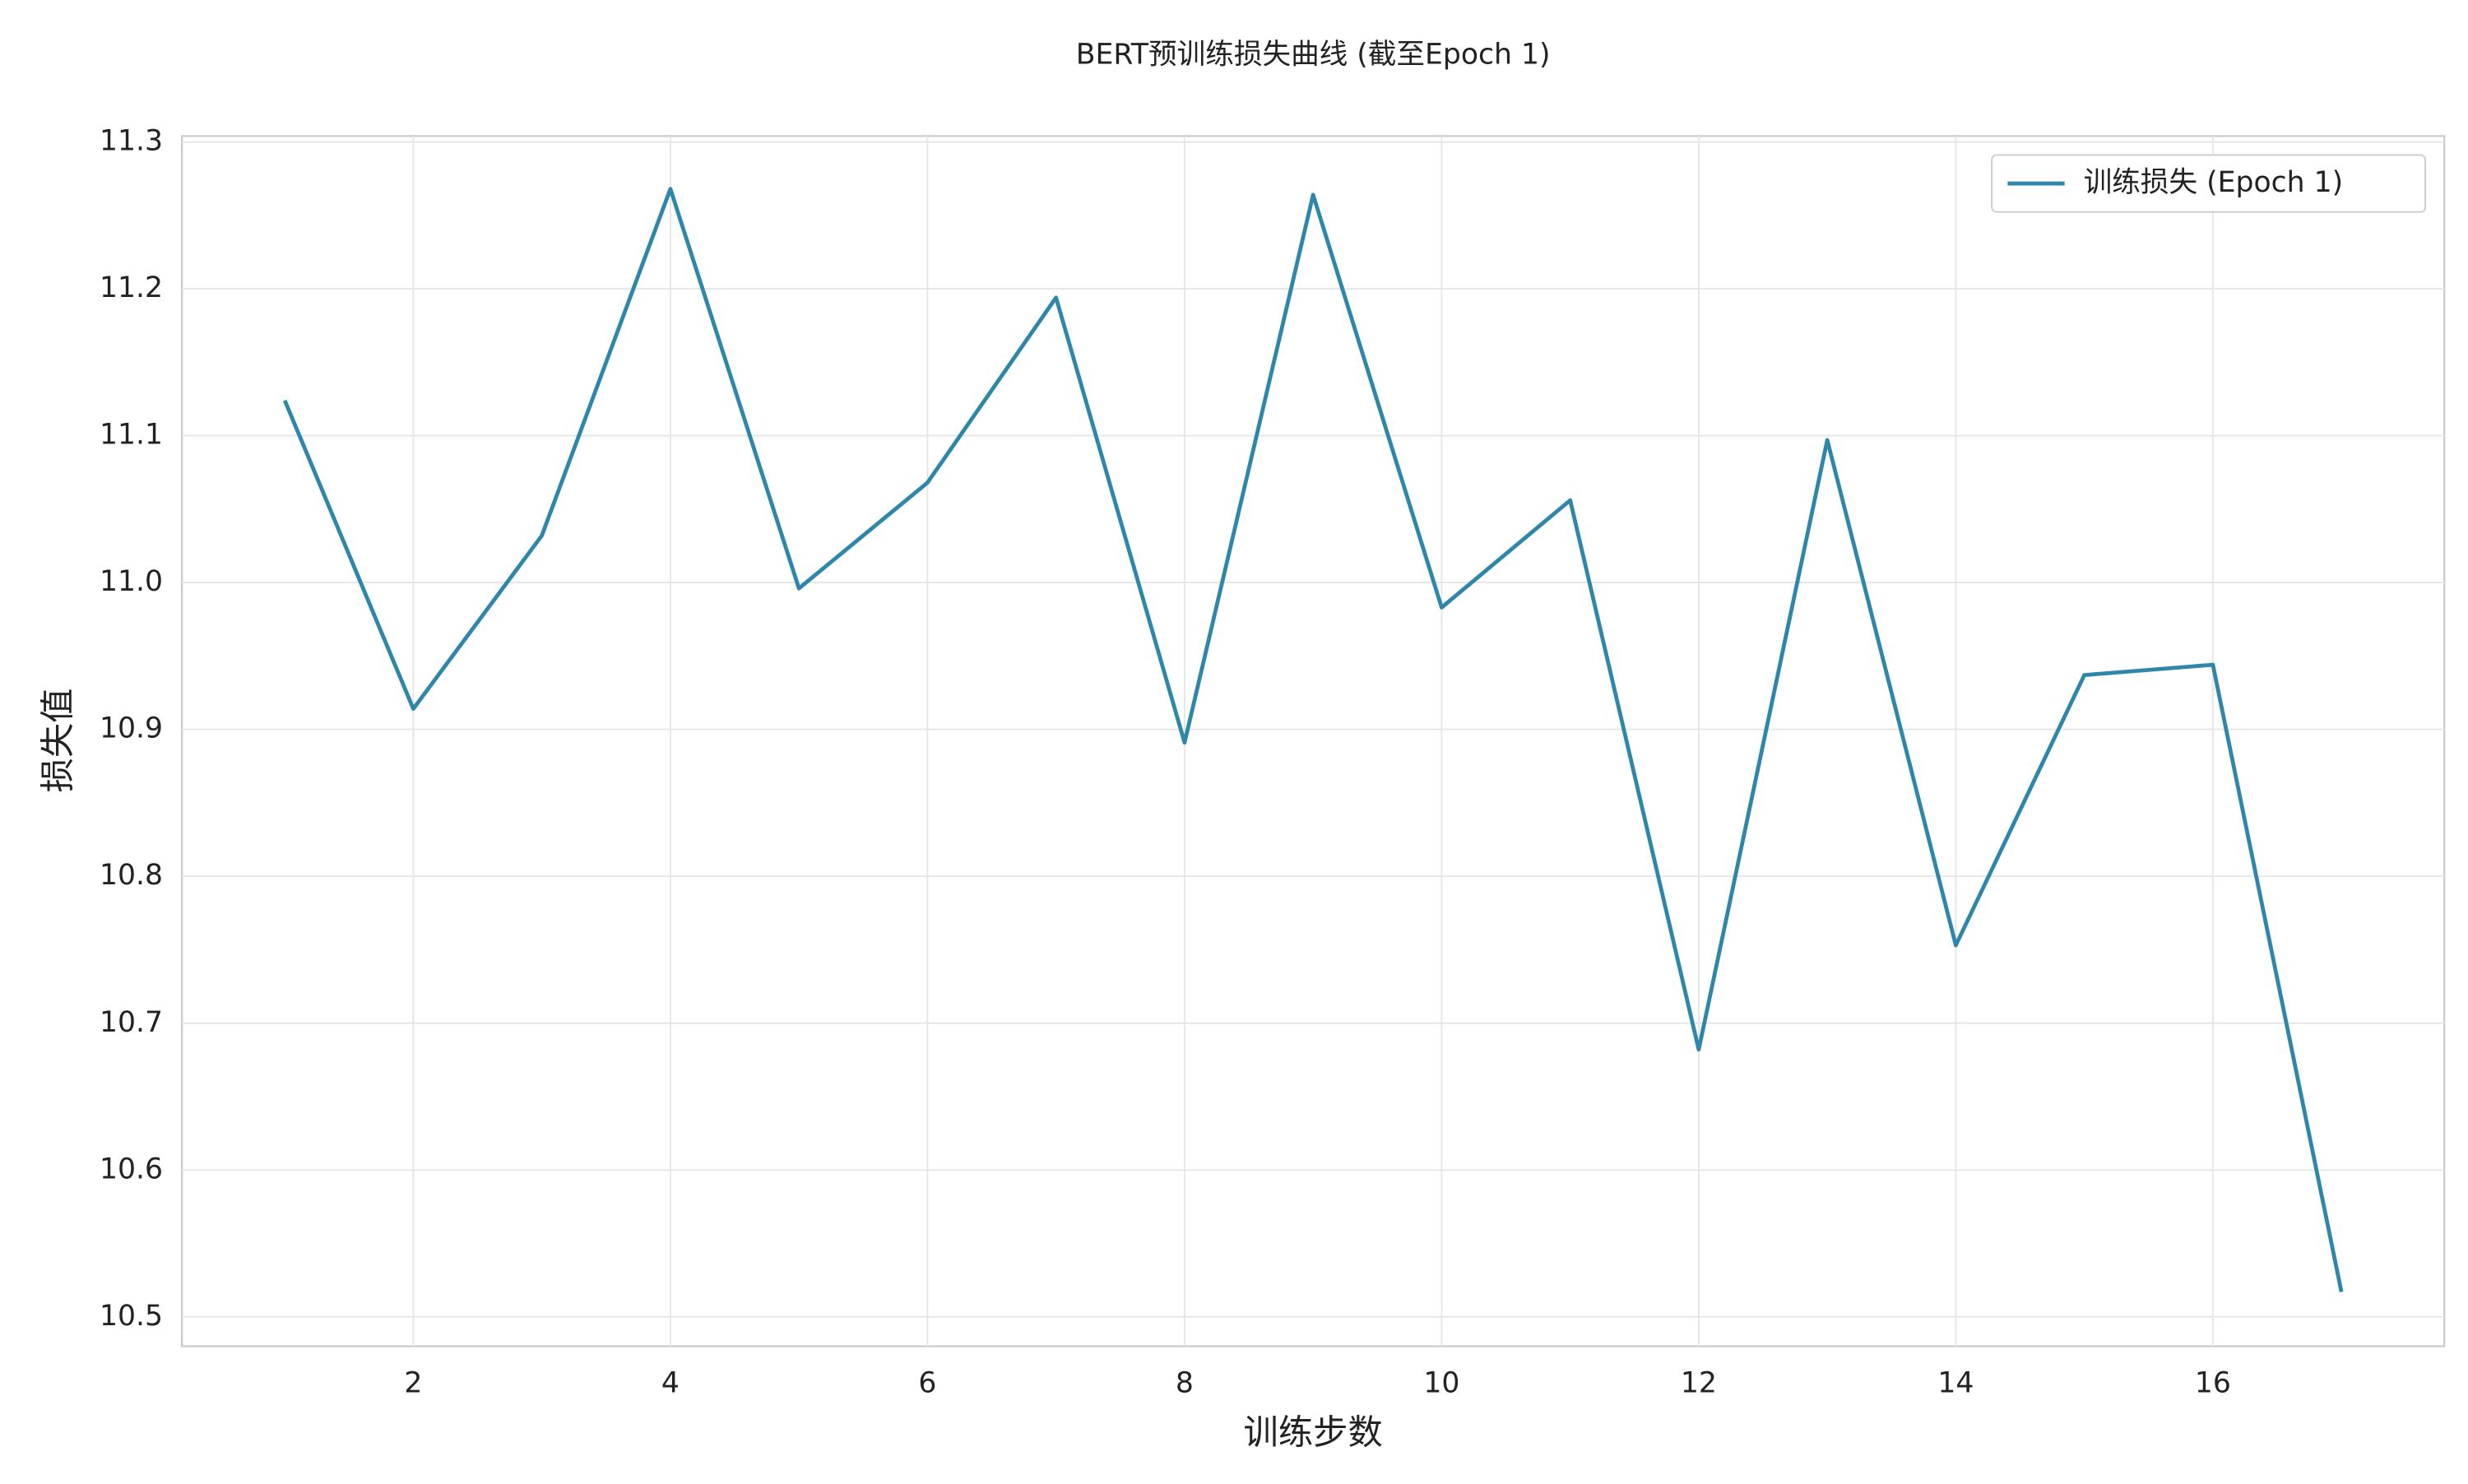  Describe the element at coordinates (131, 1022) in the screenshot. I see `y-tick-label: 10.7` at that location.